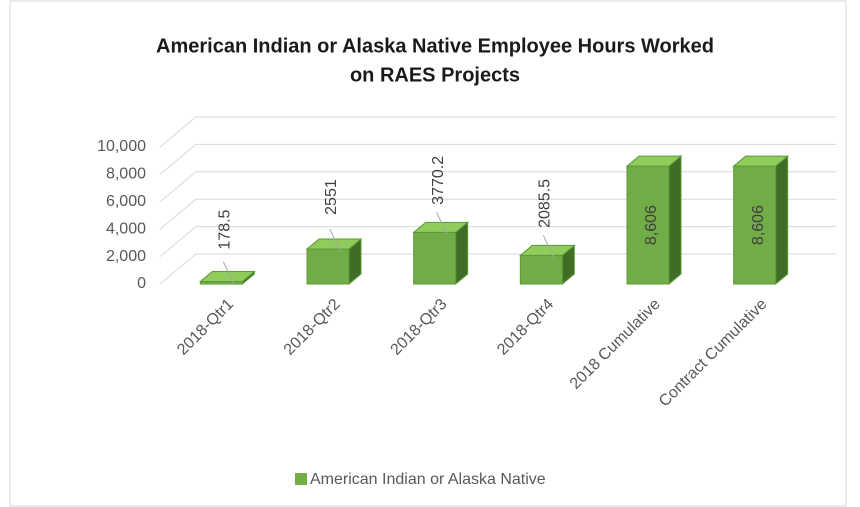 Image resolution: width=860 pixels, height=507 pixels. What do you see at coordinates (126, 201) in the screenshot?
I see `y-tick-label: 6,000` at bounding box center [126, 201].